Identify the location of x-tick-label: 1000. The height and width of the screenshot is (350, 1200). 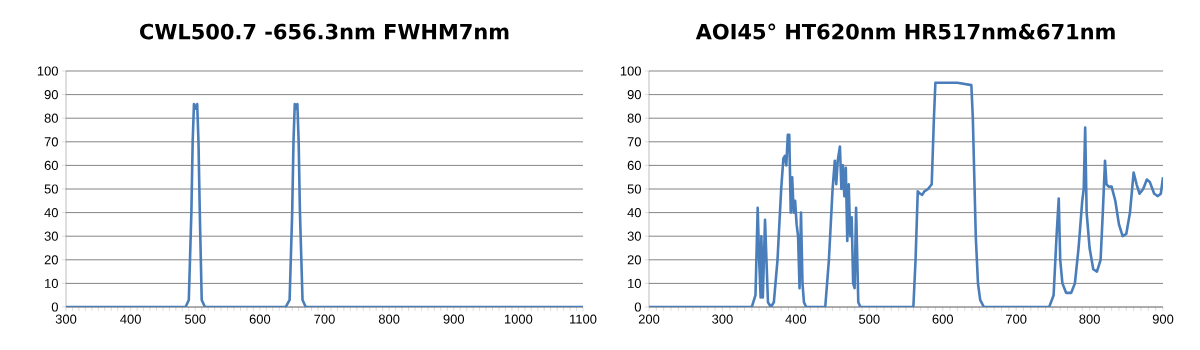
(518, 319).